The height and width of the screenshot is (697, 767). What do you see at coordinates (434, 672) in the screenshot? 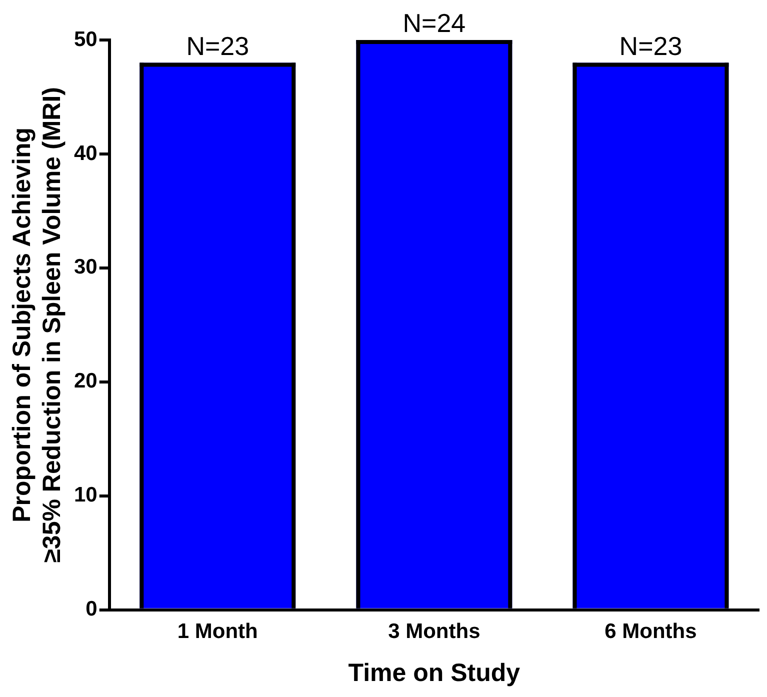
I see `x-axis-title: Time on Study` at bounding box center [434, 672].